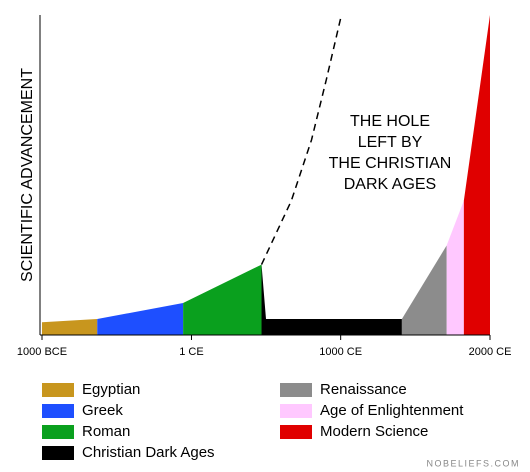  Describe the element at coordinates (102, 410) in the screenshot. I see `legend-label: Greek` at that location.